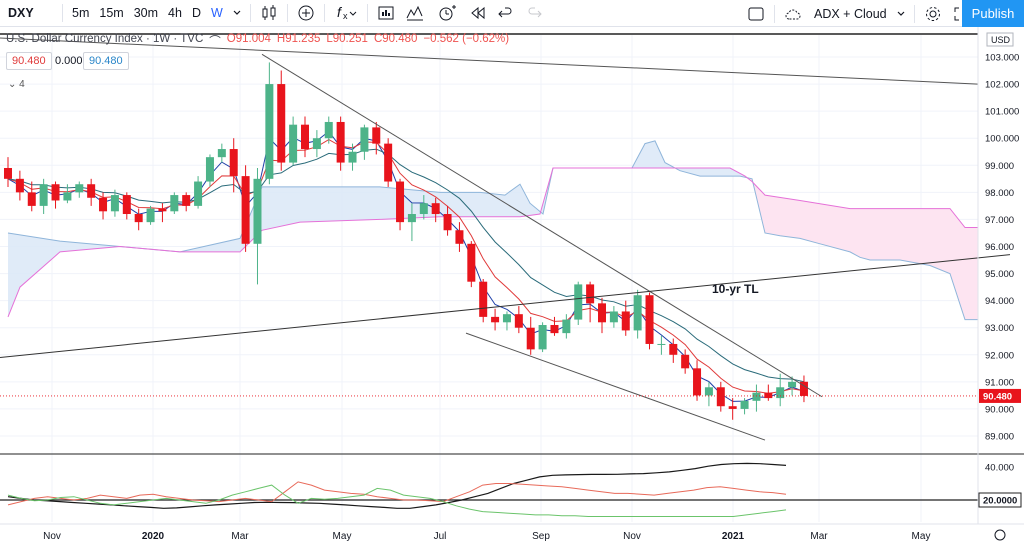  Describe the element at coordinates (397, 493) in the screenshot. I see `di-minus-line` at that location.